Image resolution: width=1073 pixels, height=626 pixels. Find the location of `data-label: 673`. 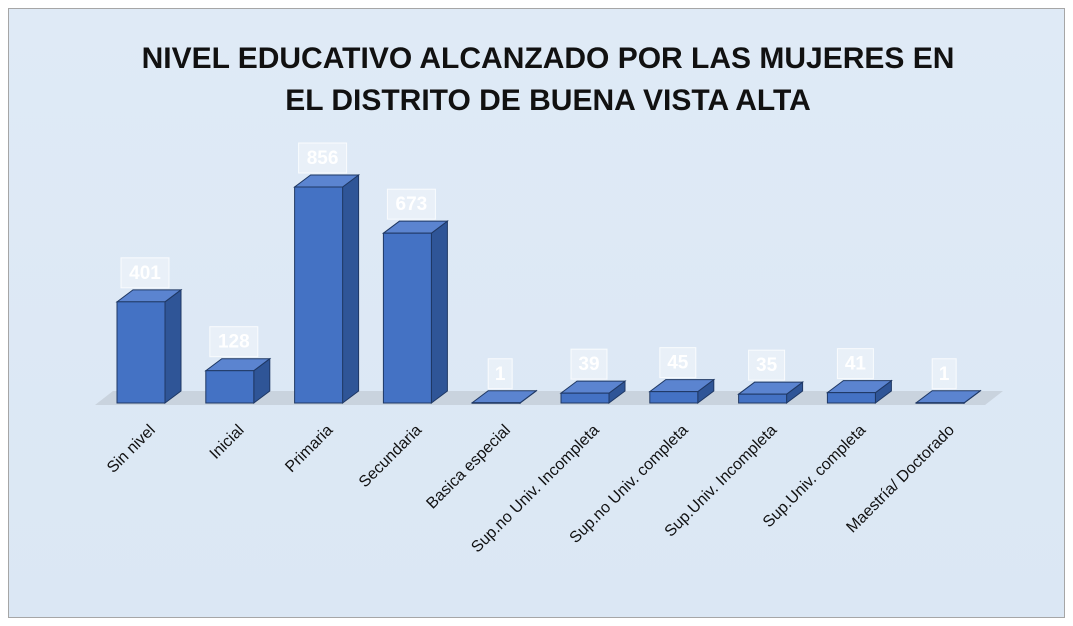

data-label: 673 is located at coordinates (412, 204).